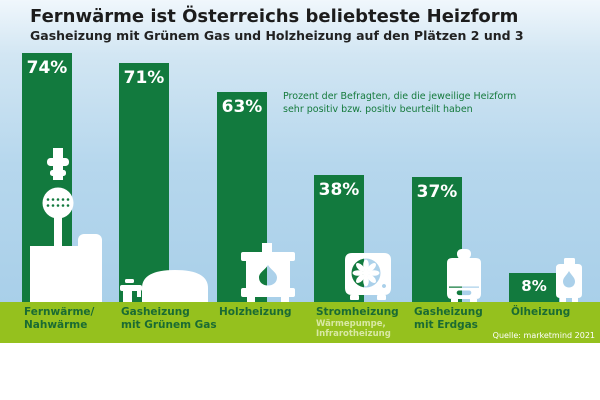  What do you see at coordinates (56, 325) in the screenshot?
I see `category-line: Nahwärme` at bounding box center [56, 325].